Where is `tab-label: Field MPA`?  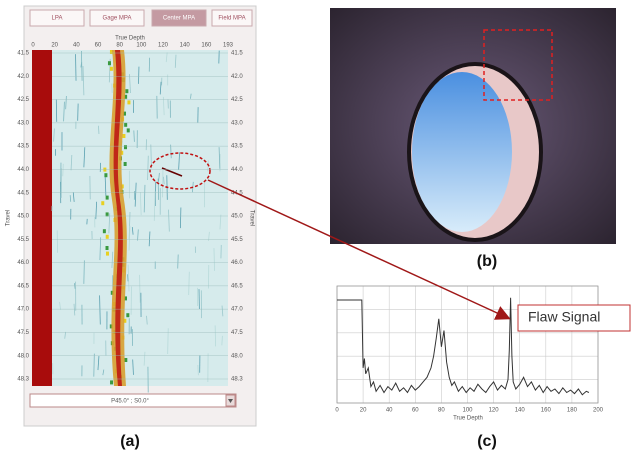 tab-label: Field MPA is located at coordinates (231, 19).